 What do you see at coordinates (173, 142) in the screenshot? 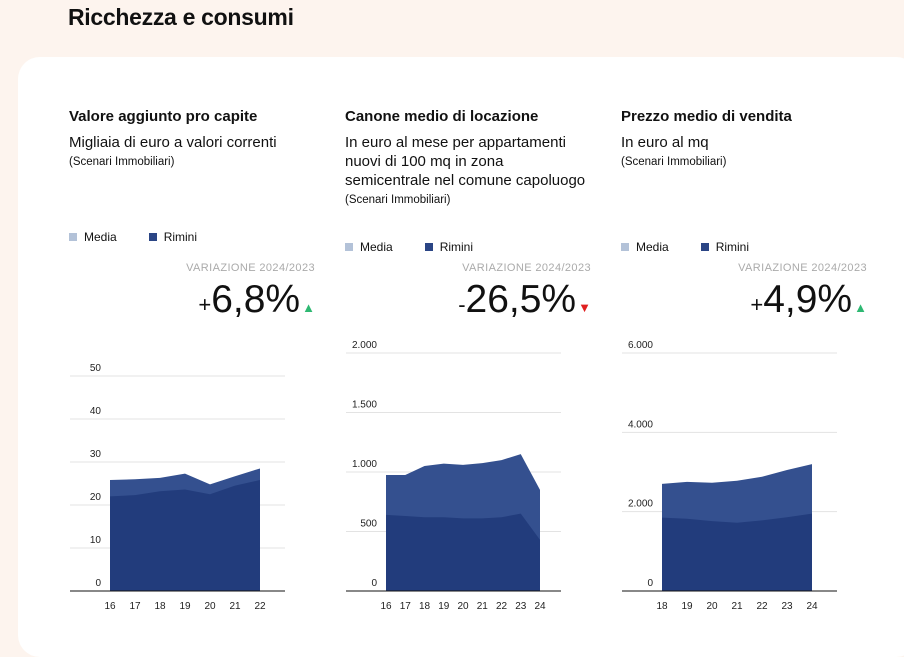
I see `subtitle-text: Migliaia di euro a valori correnti` at bounding box center [173, 142].